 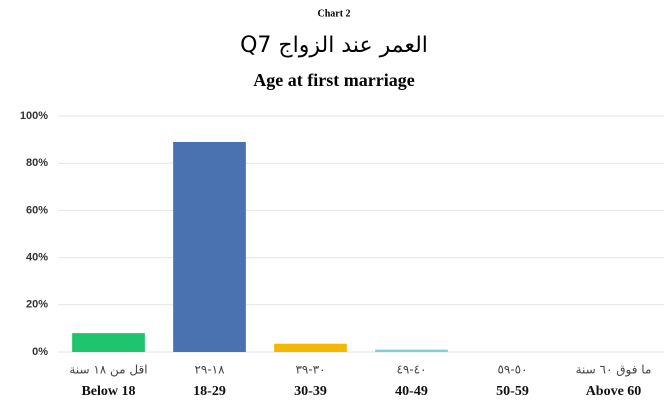 What do you see at coordinates (37, 305) in the screenshot?
I see `y-tick-label: 20%` at bounding box center [37, 305].